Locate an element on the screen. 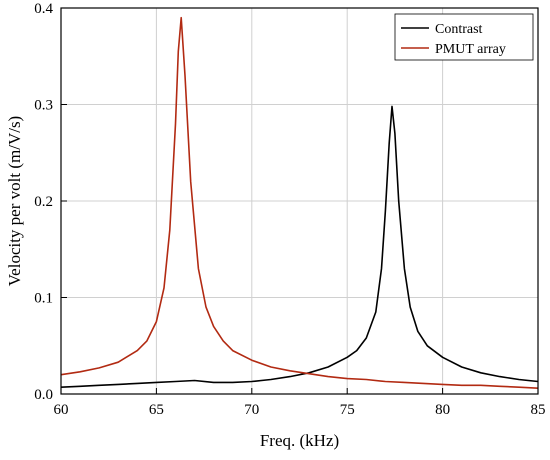 The width and height of the screenshot is (550, 460). legend-label-pmut-array: PMUT array is located at coordinates (470, 49).